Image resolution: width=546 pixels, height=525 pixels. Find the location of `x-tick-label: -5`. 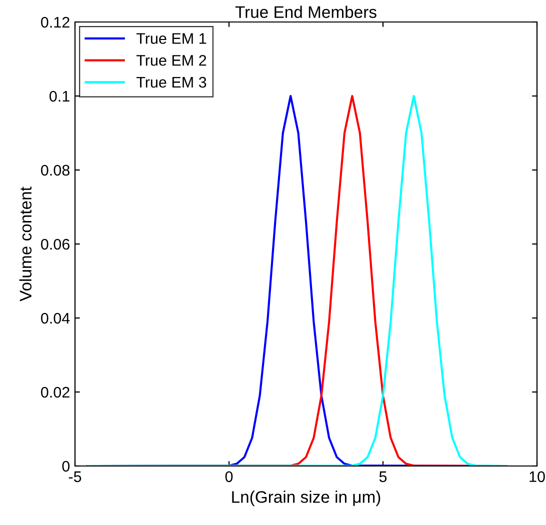

x-tick-label: -5 is located at coordinates (75, 476).